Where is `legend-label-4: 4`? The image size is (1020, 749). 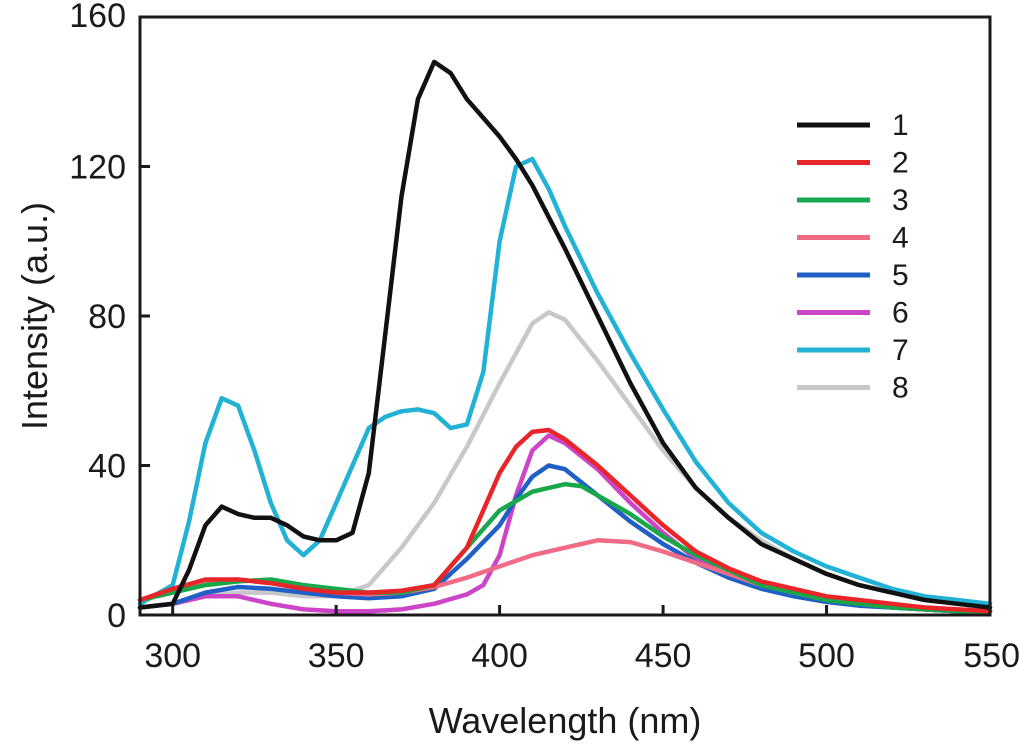 legend-label-4: 4 is located at coordinates (900, 238).